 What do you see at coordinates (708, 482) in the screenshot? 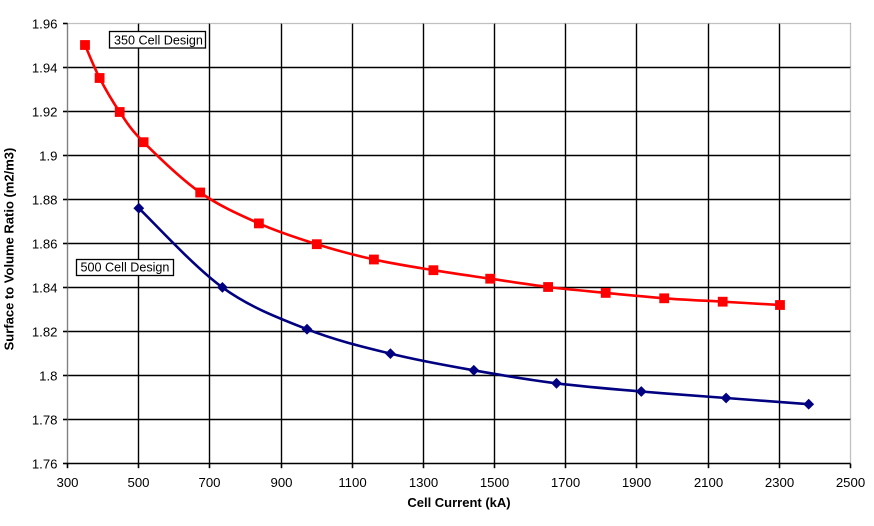
I see `svg-text: 2100` at bounding box center [708, 482].